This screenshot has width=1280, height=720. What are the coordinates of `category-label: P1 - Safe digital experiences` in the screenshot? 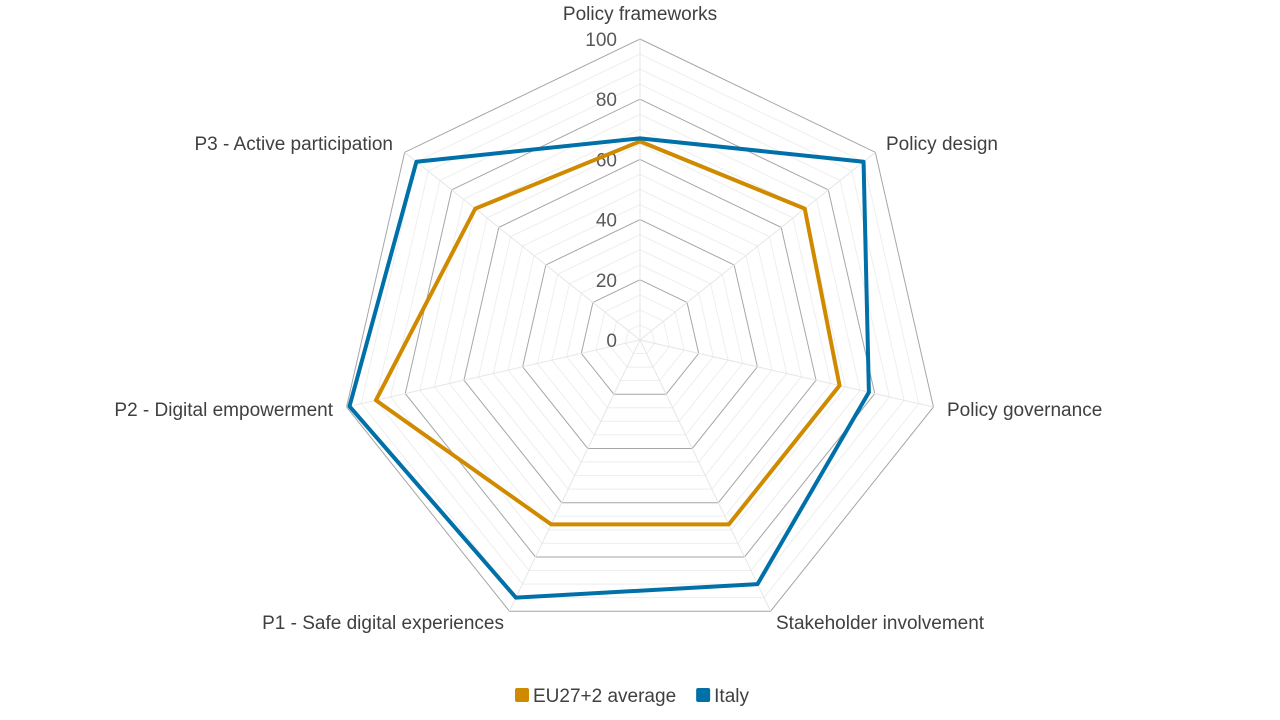 It's located at (383, 623).